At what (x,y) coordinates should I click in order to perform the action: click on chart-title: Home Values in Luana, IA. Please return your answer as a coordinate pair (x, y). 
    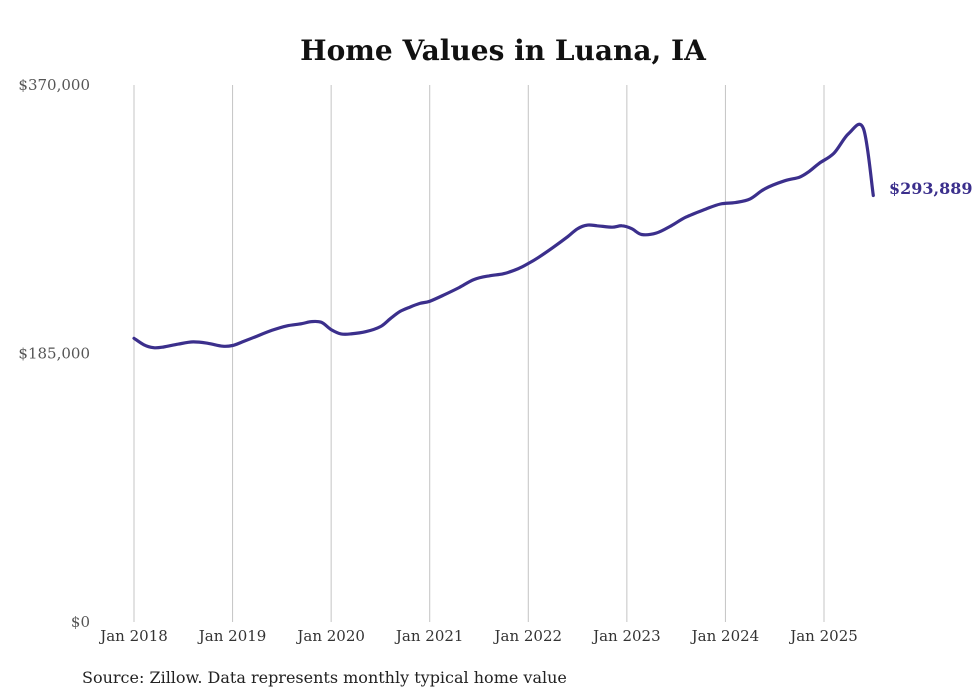
    Looking at the image, I should click on (503, 50).